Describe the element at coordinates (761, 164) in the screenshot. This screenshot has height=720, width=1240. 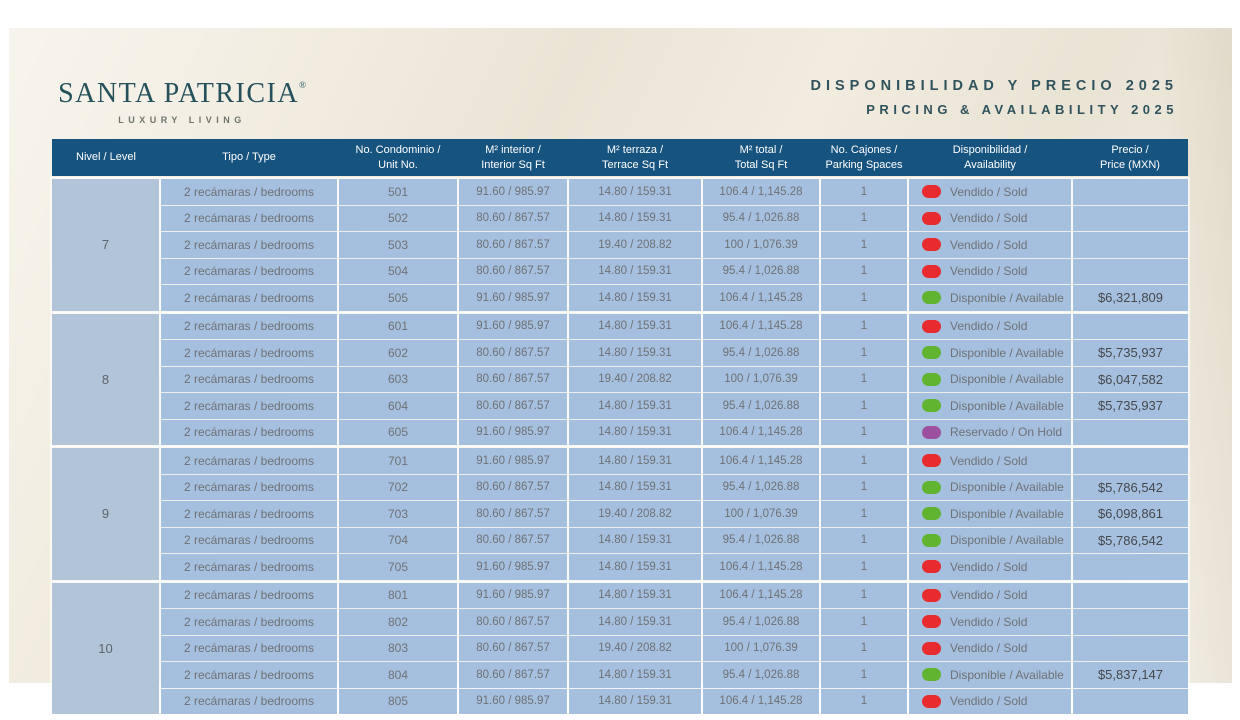
I see `col-header-line2: Total Sq Ft` at that location.